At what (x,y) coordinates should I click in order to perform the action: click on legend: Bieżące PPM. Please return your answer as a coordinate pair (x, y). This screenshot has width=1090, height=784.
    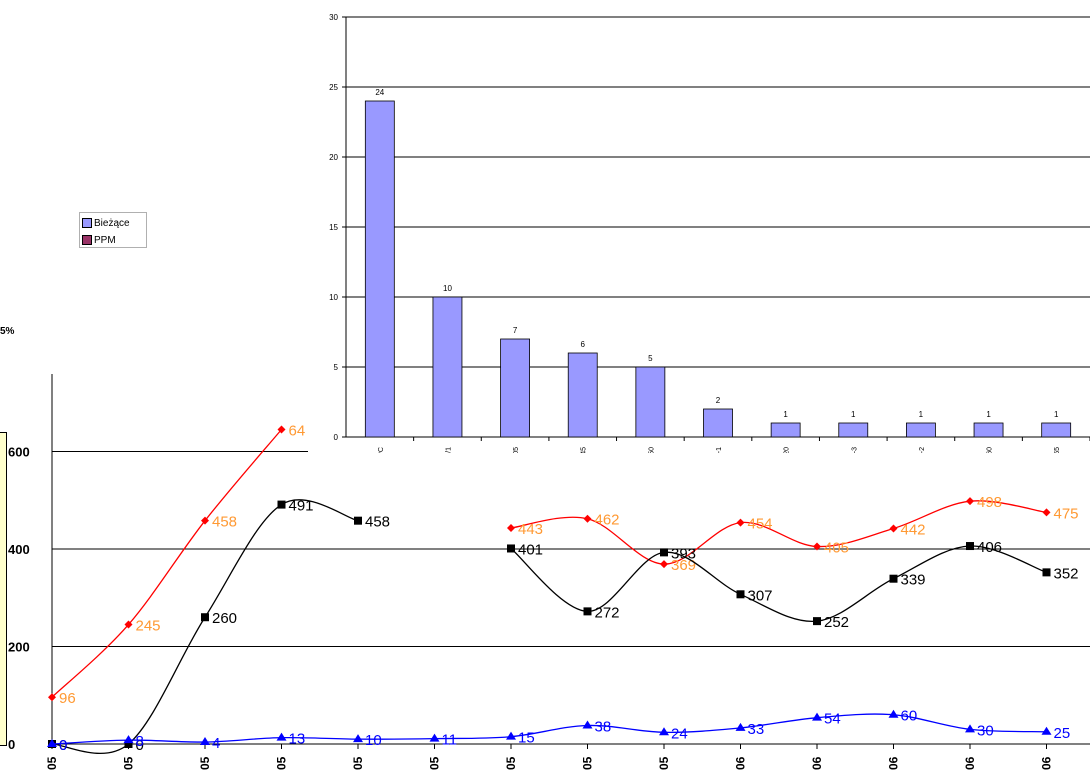
    Looking at the image, I should click on (113, 230).